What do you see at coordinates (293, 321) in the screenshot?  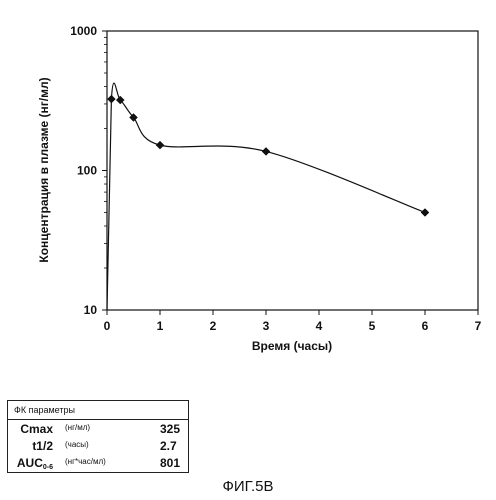 I see `x-axis-ticks: 0 1 2 3 4 5 6 7` at bounding box center [293, 321].